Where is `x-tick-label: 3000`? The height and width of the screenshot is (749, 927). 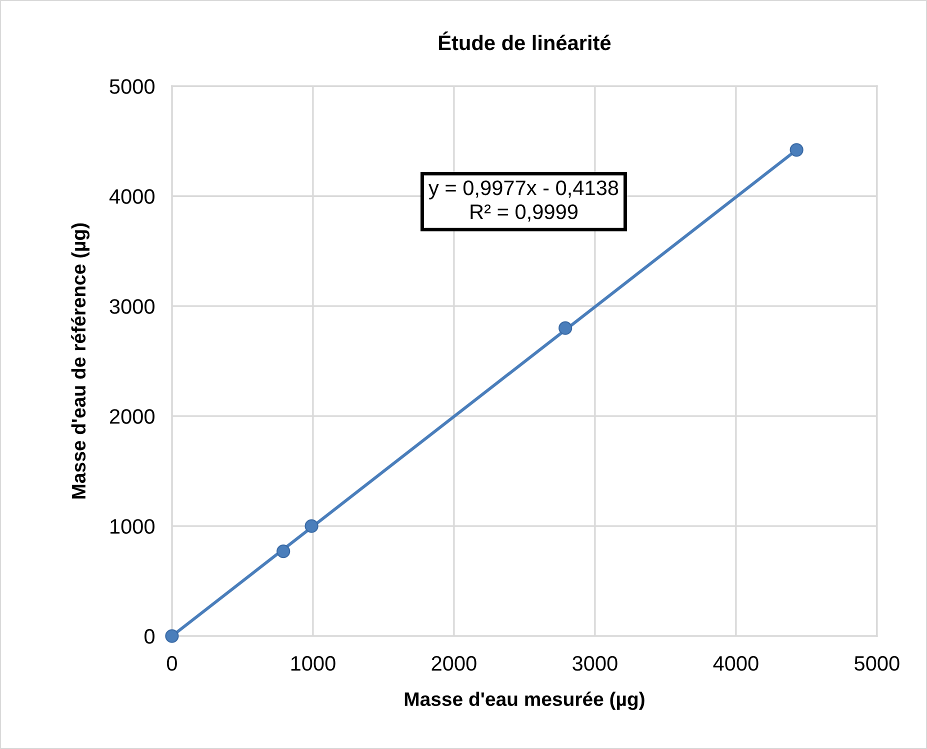
x-tick-label: 3000 is located at coordinates (595, 663).